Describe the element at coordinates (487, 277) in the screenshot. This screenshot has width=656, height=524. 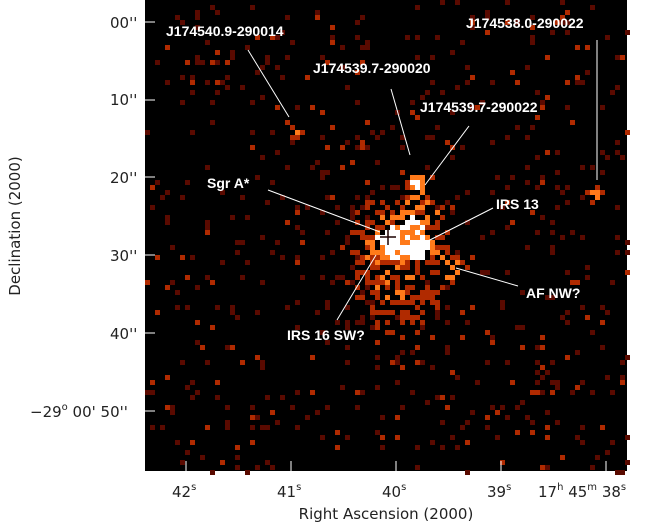
I see `leader-af-nw` at that location.